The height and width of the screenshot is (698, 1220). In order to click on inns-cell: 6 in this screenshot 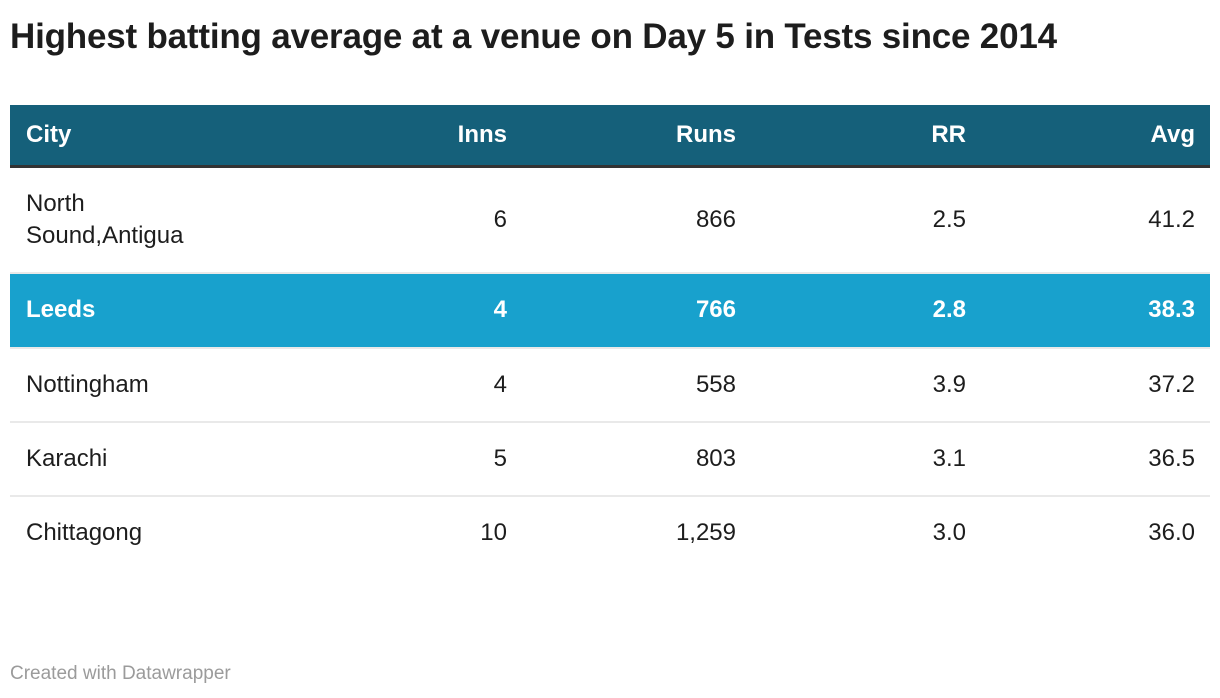, I will do `click(500, 219)`.